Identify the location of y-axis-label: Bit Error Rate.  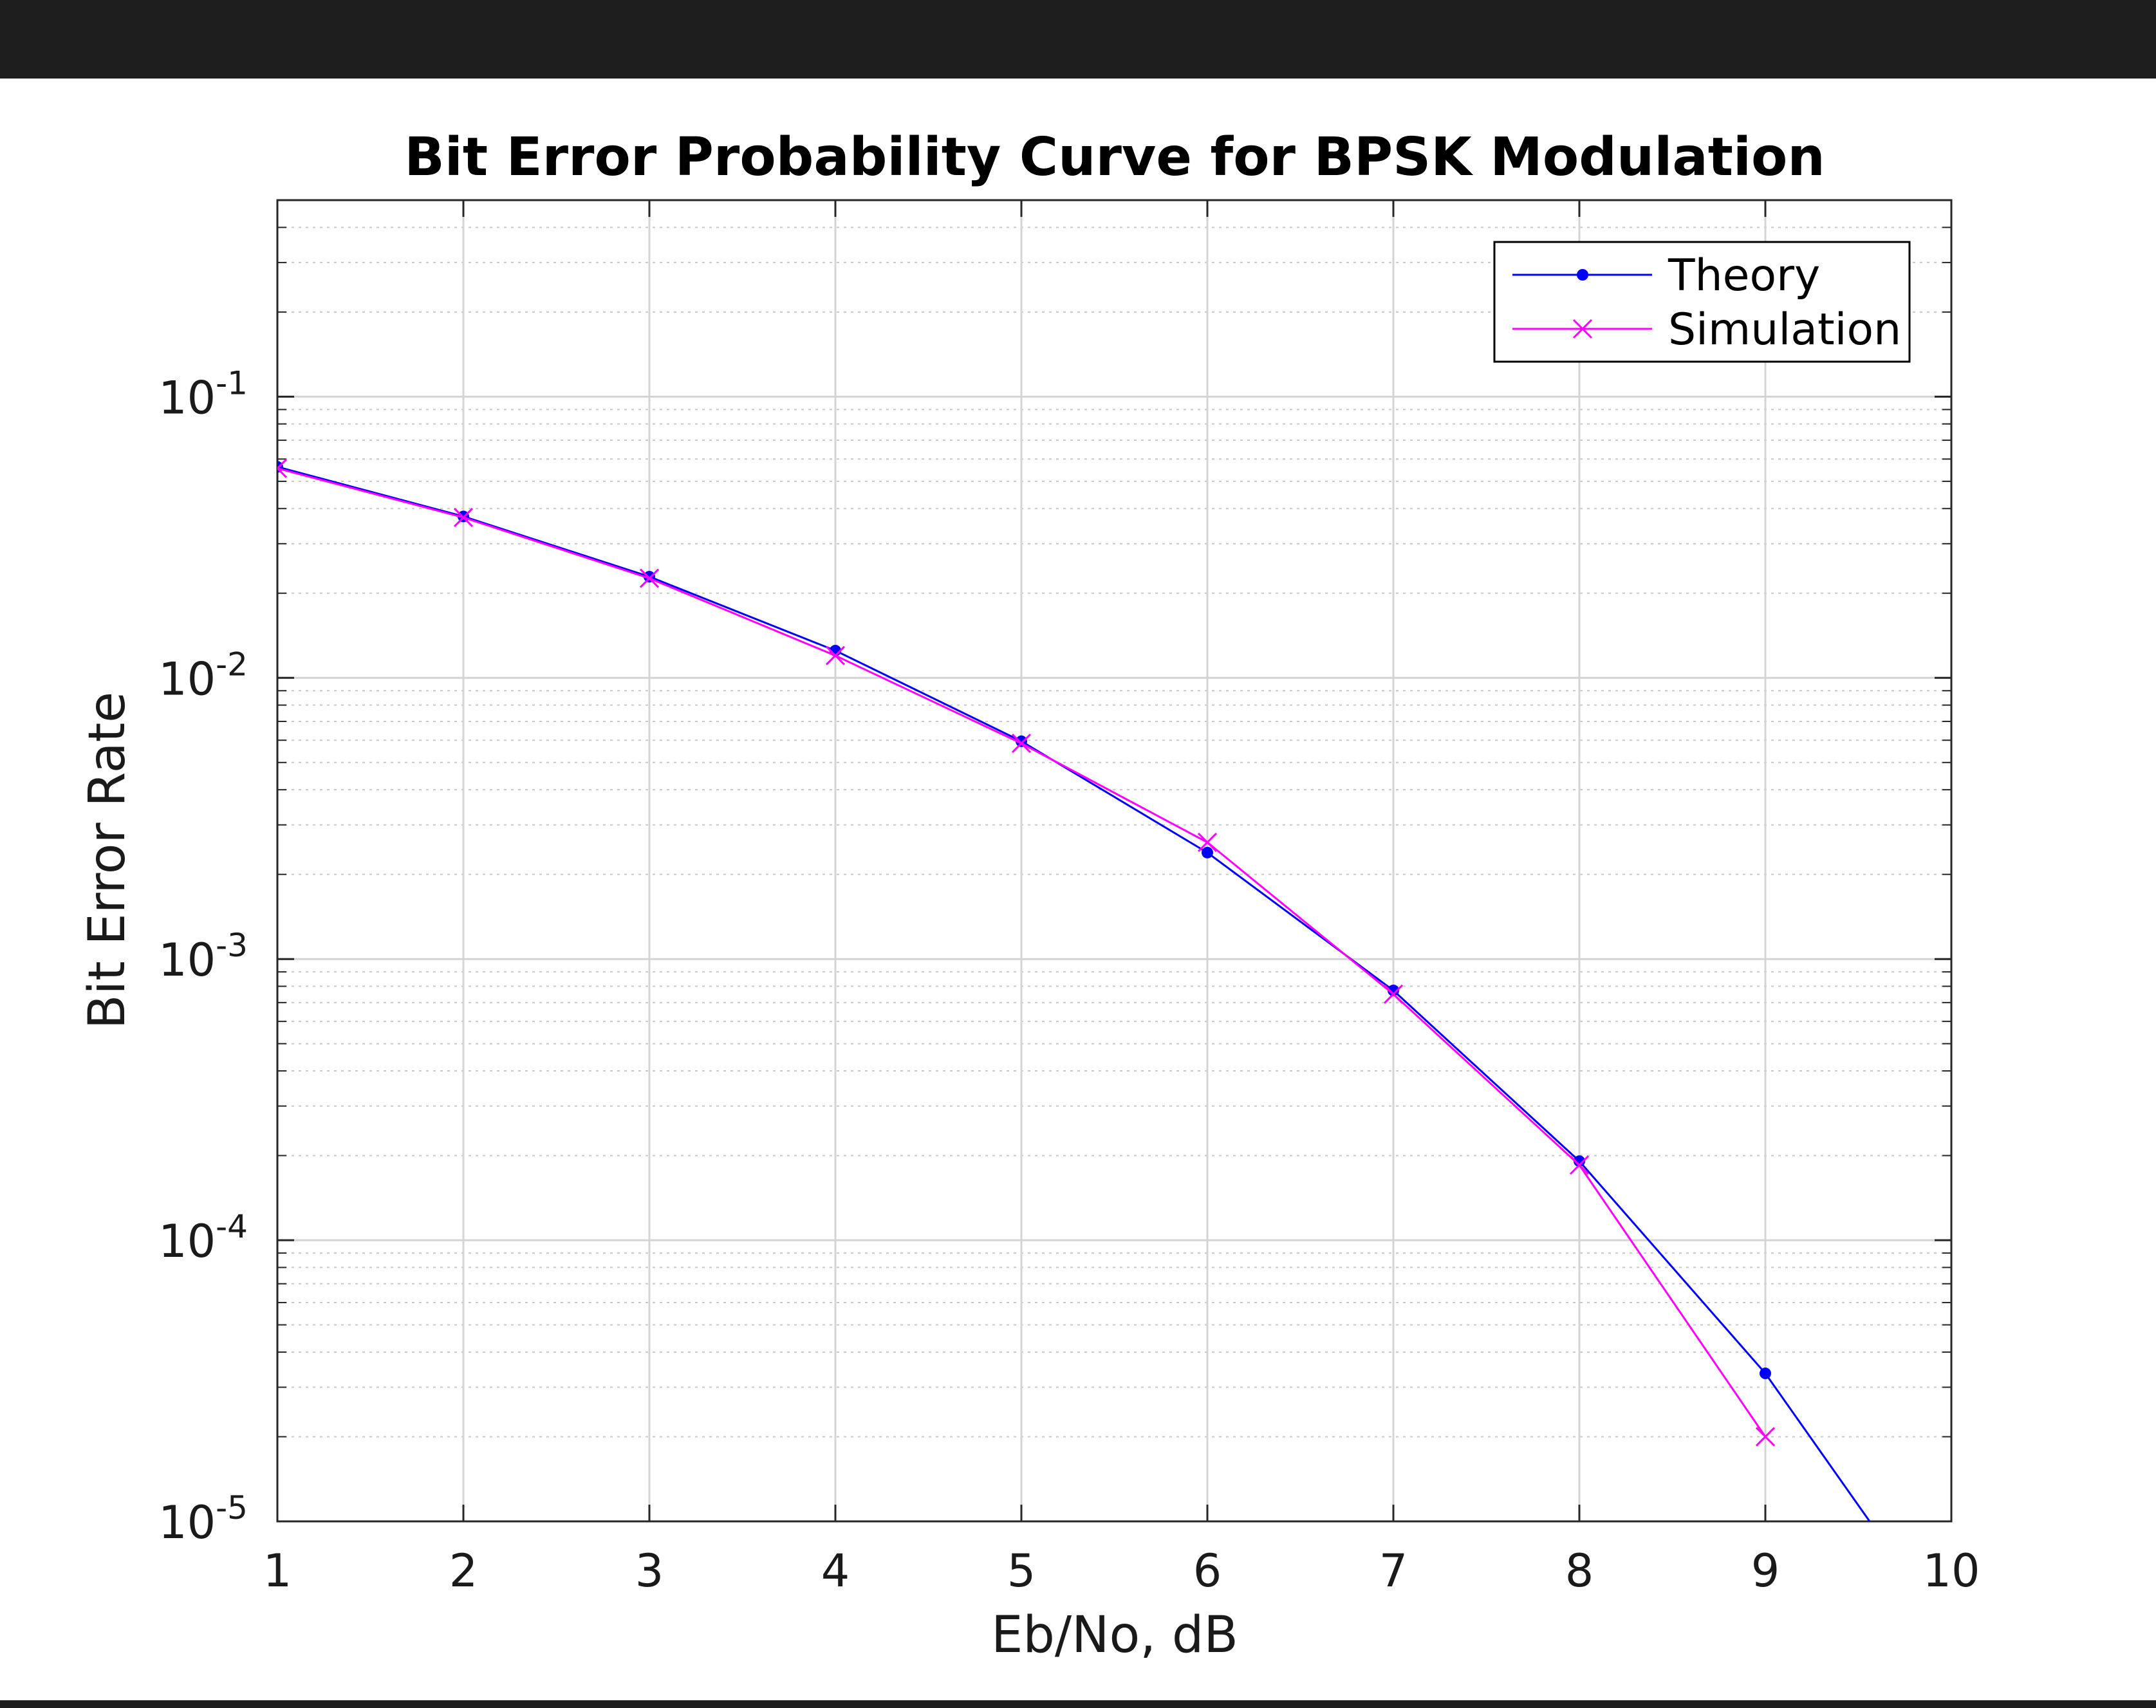
(107, 860).